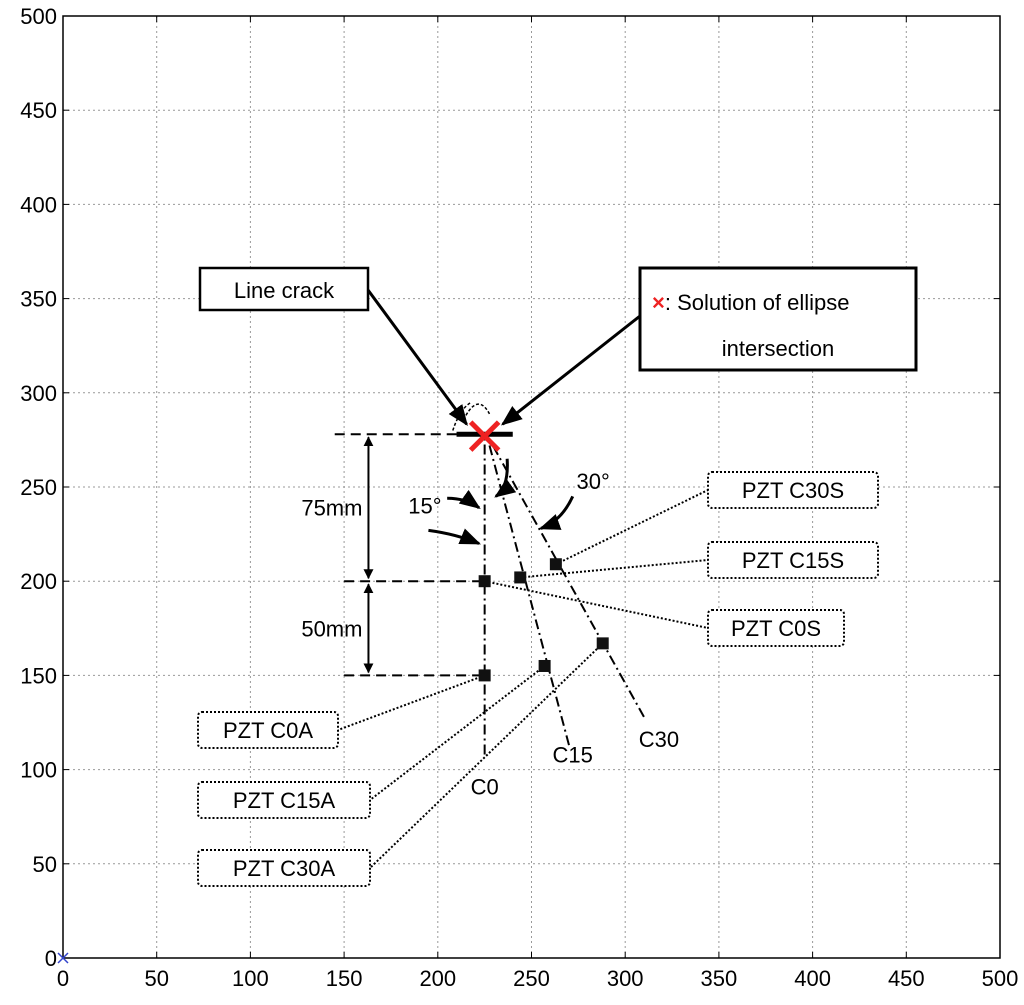 The width and height of the screenshot is (1024, 1005). Describe the element at coordinates (812, 978) in the screenshot. I see `x-tick-label: 400` at that location.